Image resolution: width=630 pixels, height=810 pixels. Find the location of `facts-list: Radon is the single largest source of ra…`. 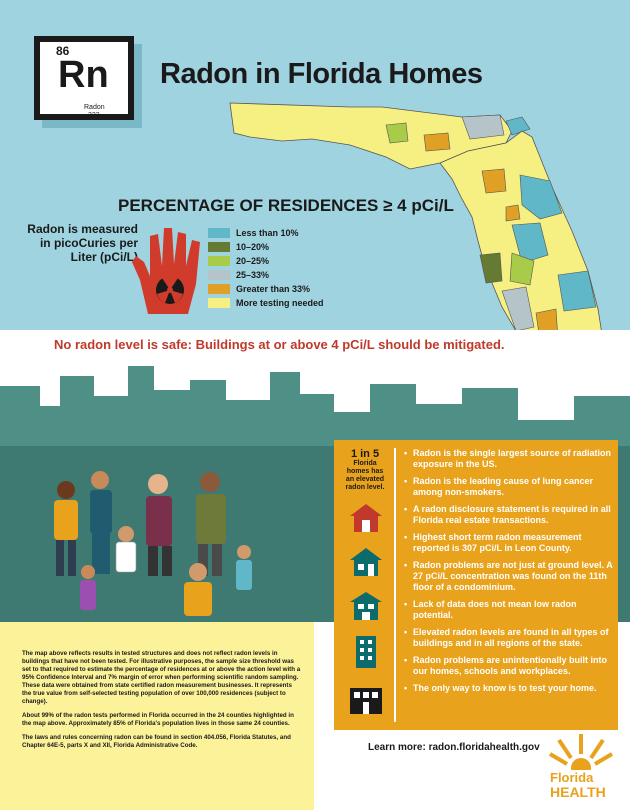

facts-list: Radon is the single largest source of ra… is located at coordinates (510, 574).